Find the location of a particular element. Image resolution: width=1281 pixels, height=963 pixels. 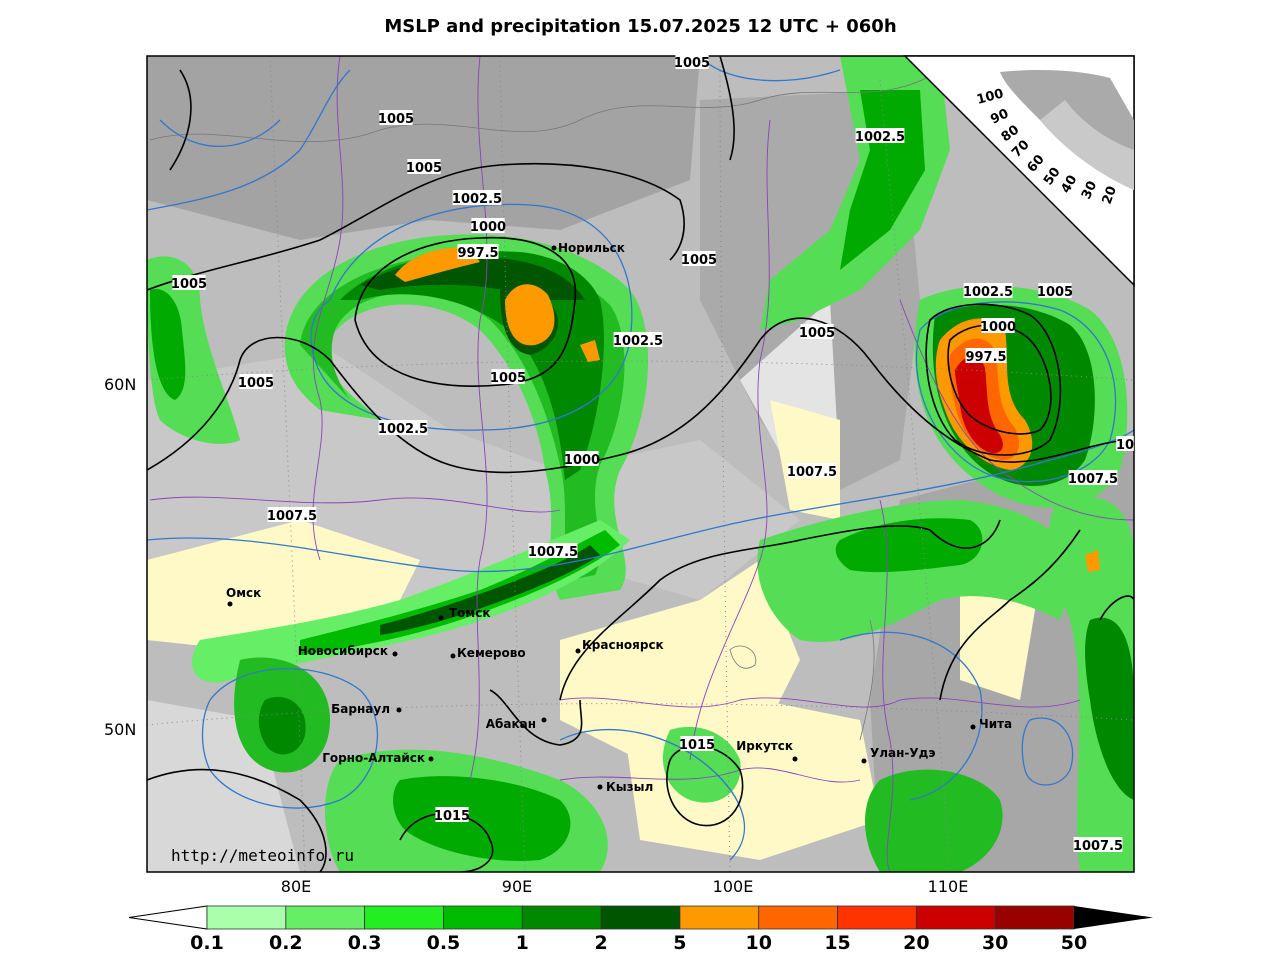

city-label: Горно-Алтайск is located at coordinates (373, 758).